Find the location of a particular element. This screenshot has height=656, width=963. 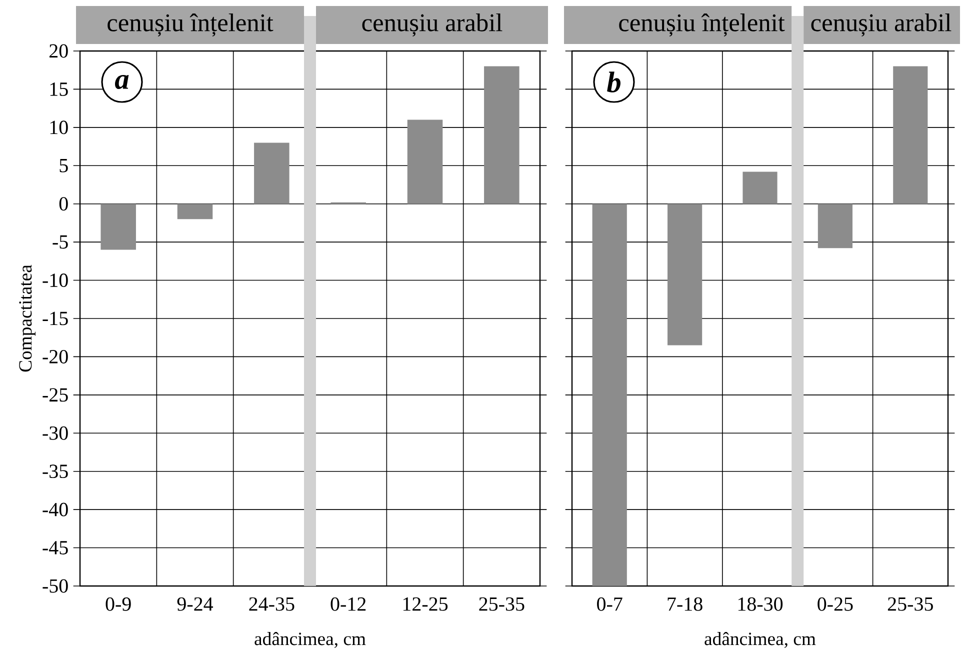

y-tick-label: 5 is located at coordinates (64, 165).